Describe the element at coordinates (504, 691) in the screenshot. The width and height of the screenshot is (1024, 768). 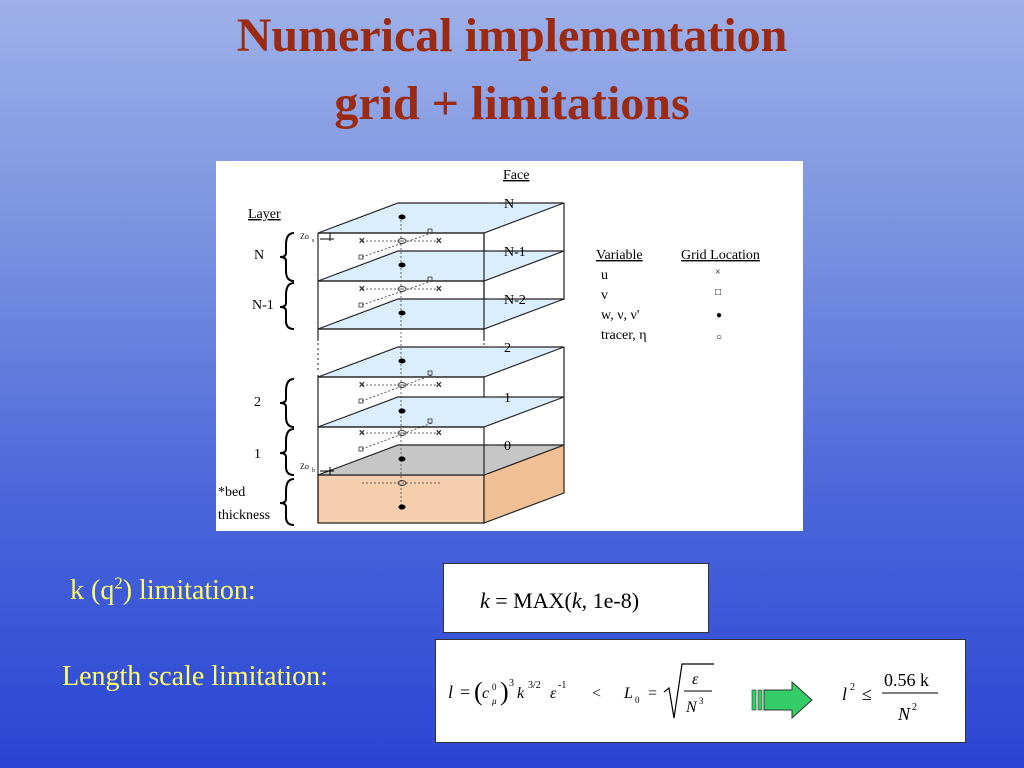
I see `eq-paren-close: )` at that location.